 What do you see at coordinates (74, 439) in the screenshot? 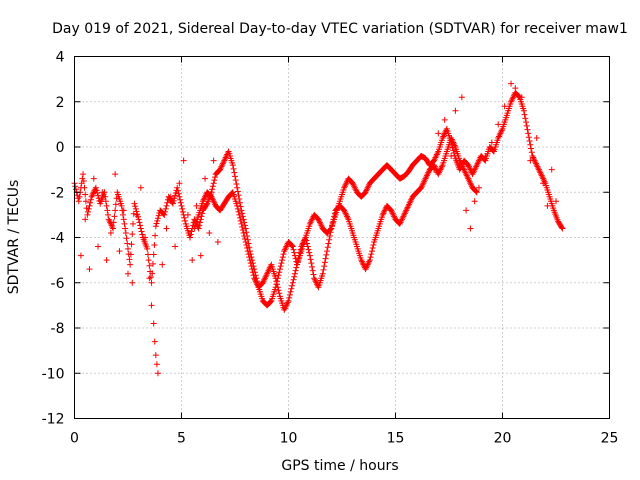
I see `x-tick-label: 0` at bounding box center [74, 439].